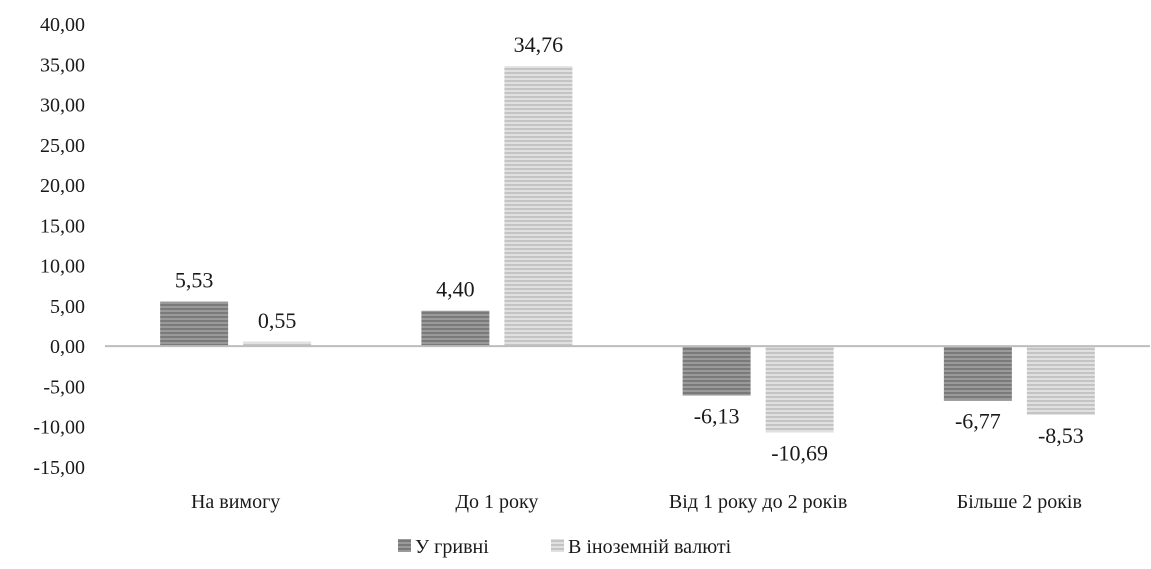 Image resolution: width=1151 pixels, height=569 pixels. Describe the element at coordinates (404, 545) in the screenshot. I see `legend-swatch-uah` at that location.